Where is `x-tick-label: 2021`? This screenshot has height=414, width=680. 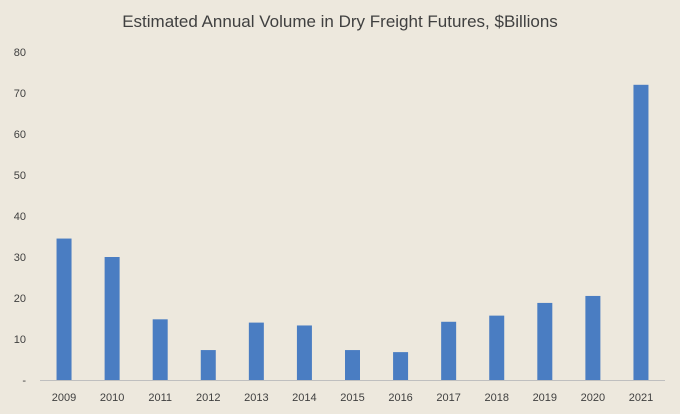
x-tick-label: 2021 is located at coordinates (641, 398).